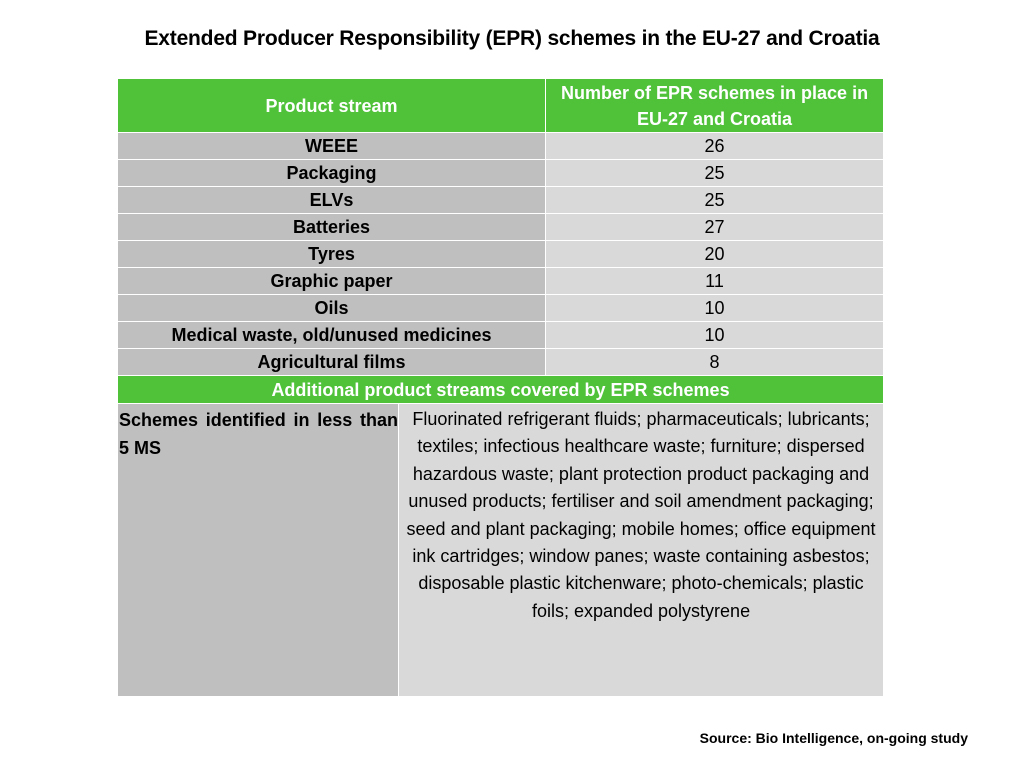 The height and width of the screenshot is (768, 1024). What do you see at coordinates (715, 254) in the screenshot?
I see `scheme-count-cell: 20` at bounding box center [715, 254].